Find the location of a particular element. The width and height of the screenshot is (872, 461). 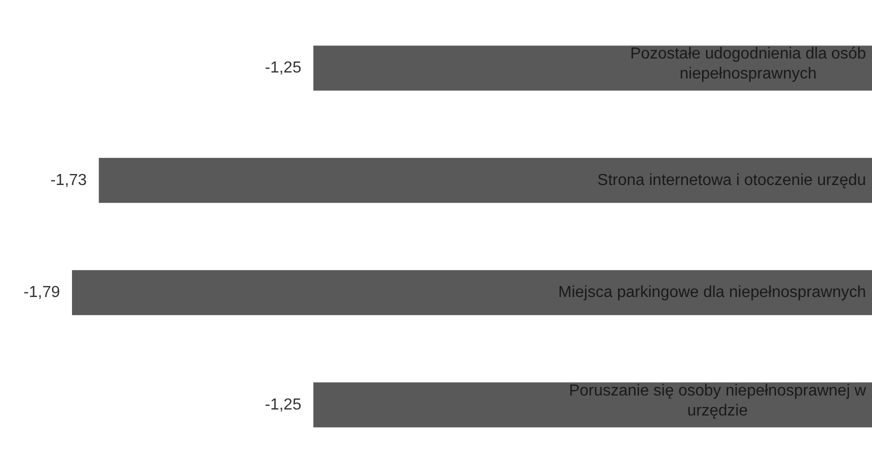

y-tick-label: Miejsca parkingowe dla niepełnosprawnych is located at coordinates (712, 293).